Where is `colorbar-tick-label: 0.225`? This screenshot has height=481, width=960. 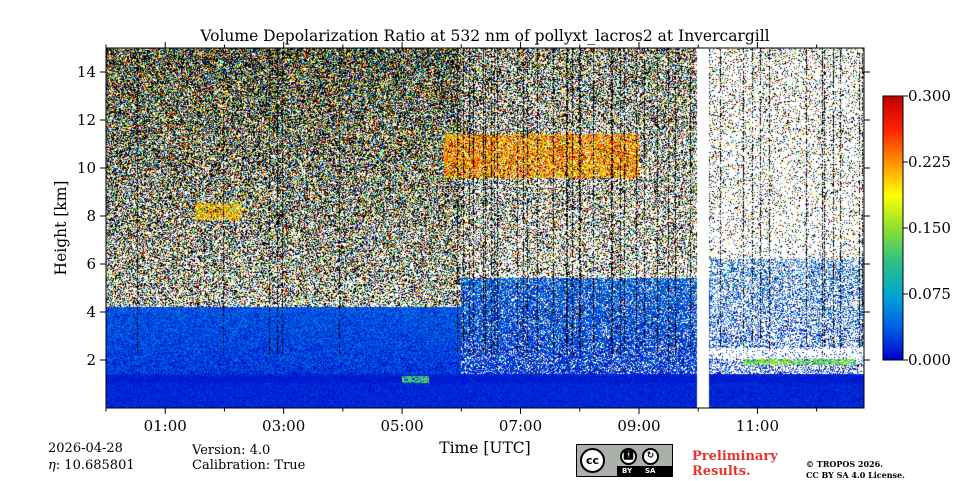 colorbar-tick-label: 0.225 is located at coordinates (929, 162).